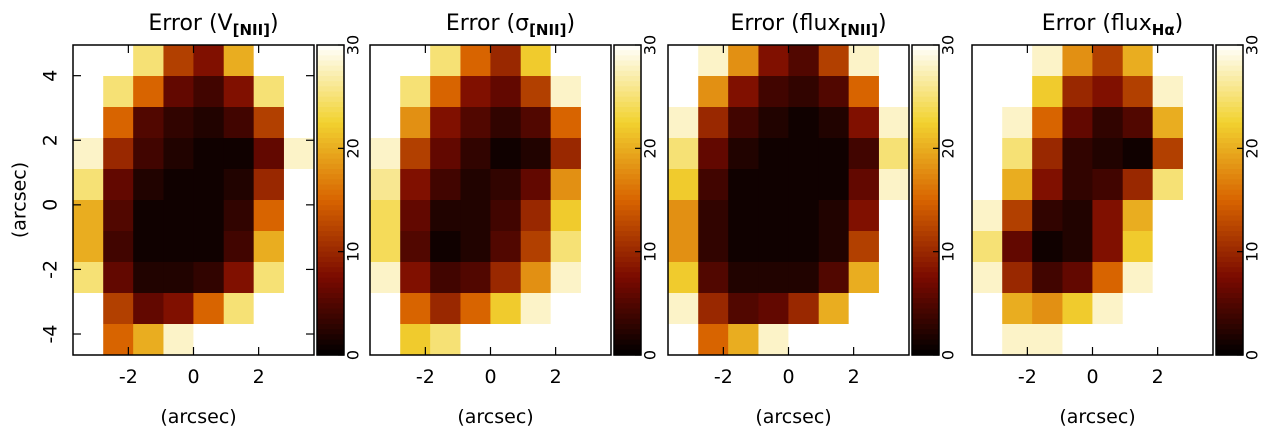  Describe the element at coordinates (51, 76) in the screenshot. I see `y-tick-label: 4` at that location.